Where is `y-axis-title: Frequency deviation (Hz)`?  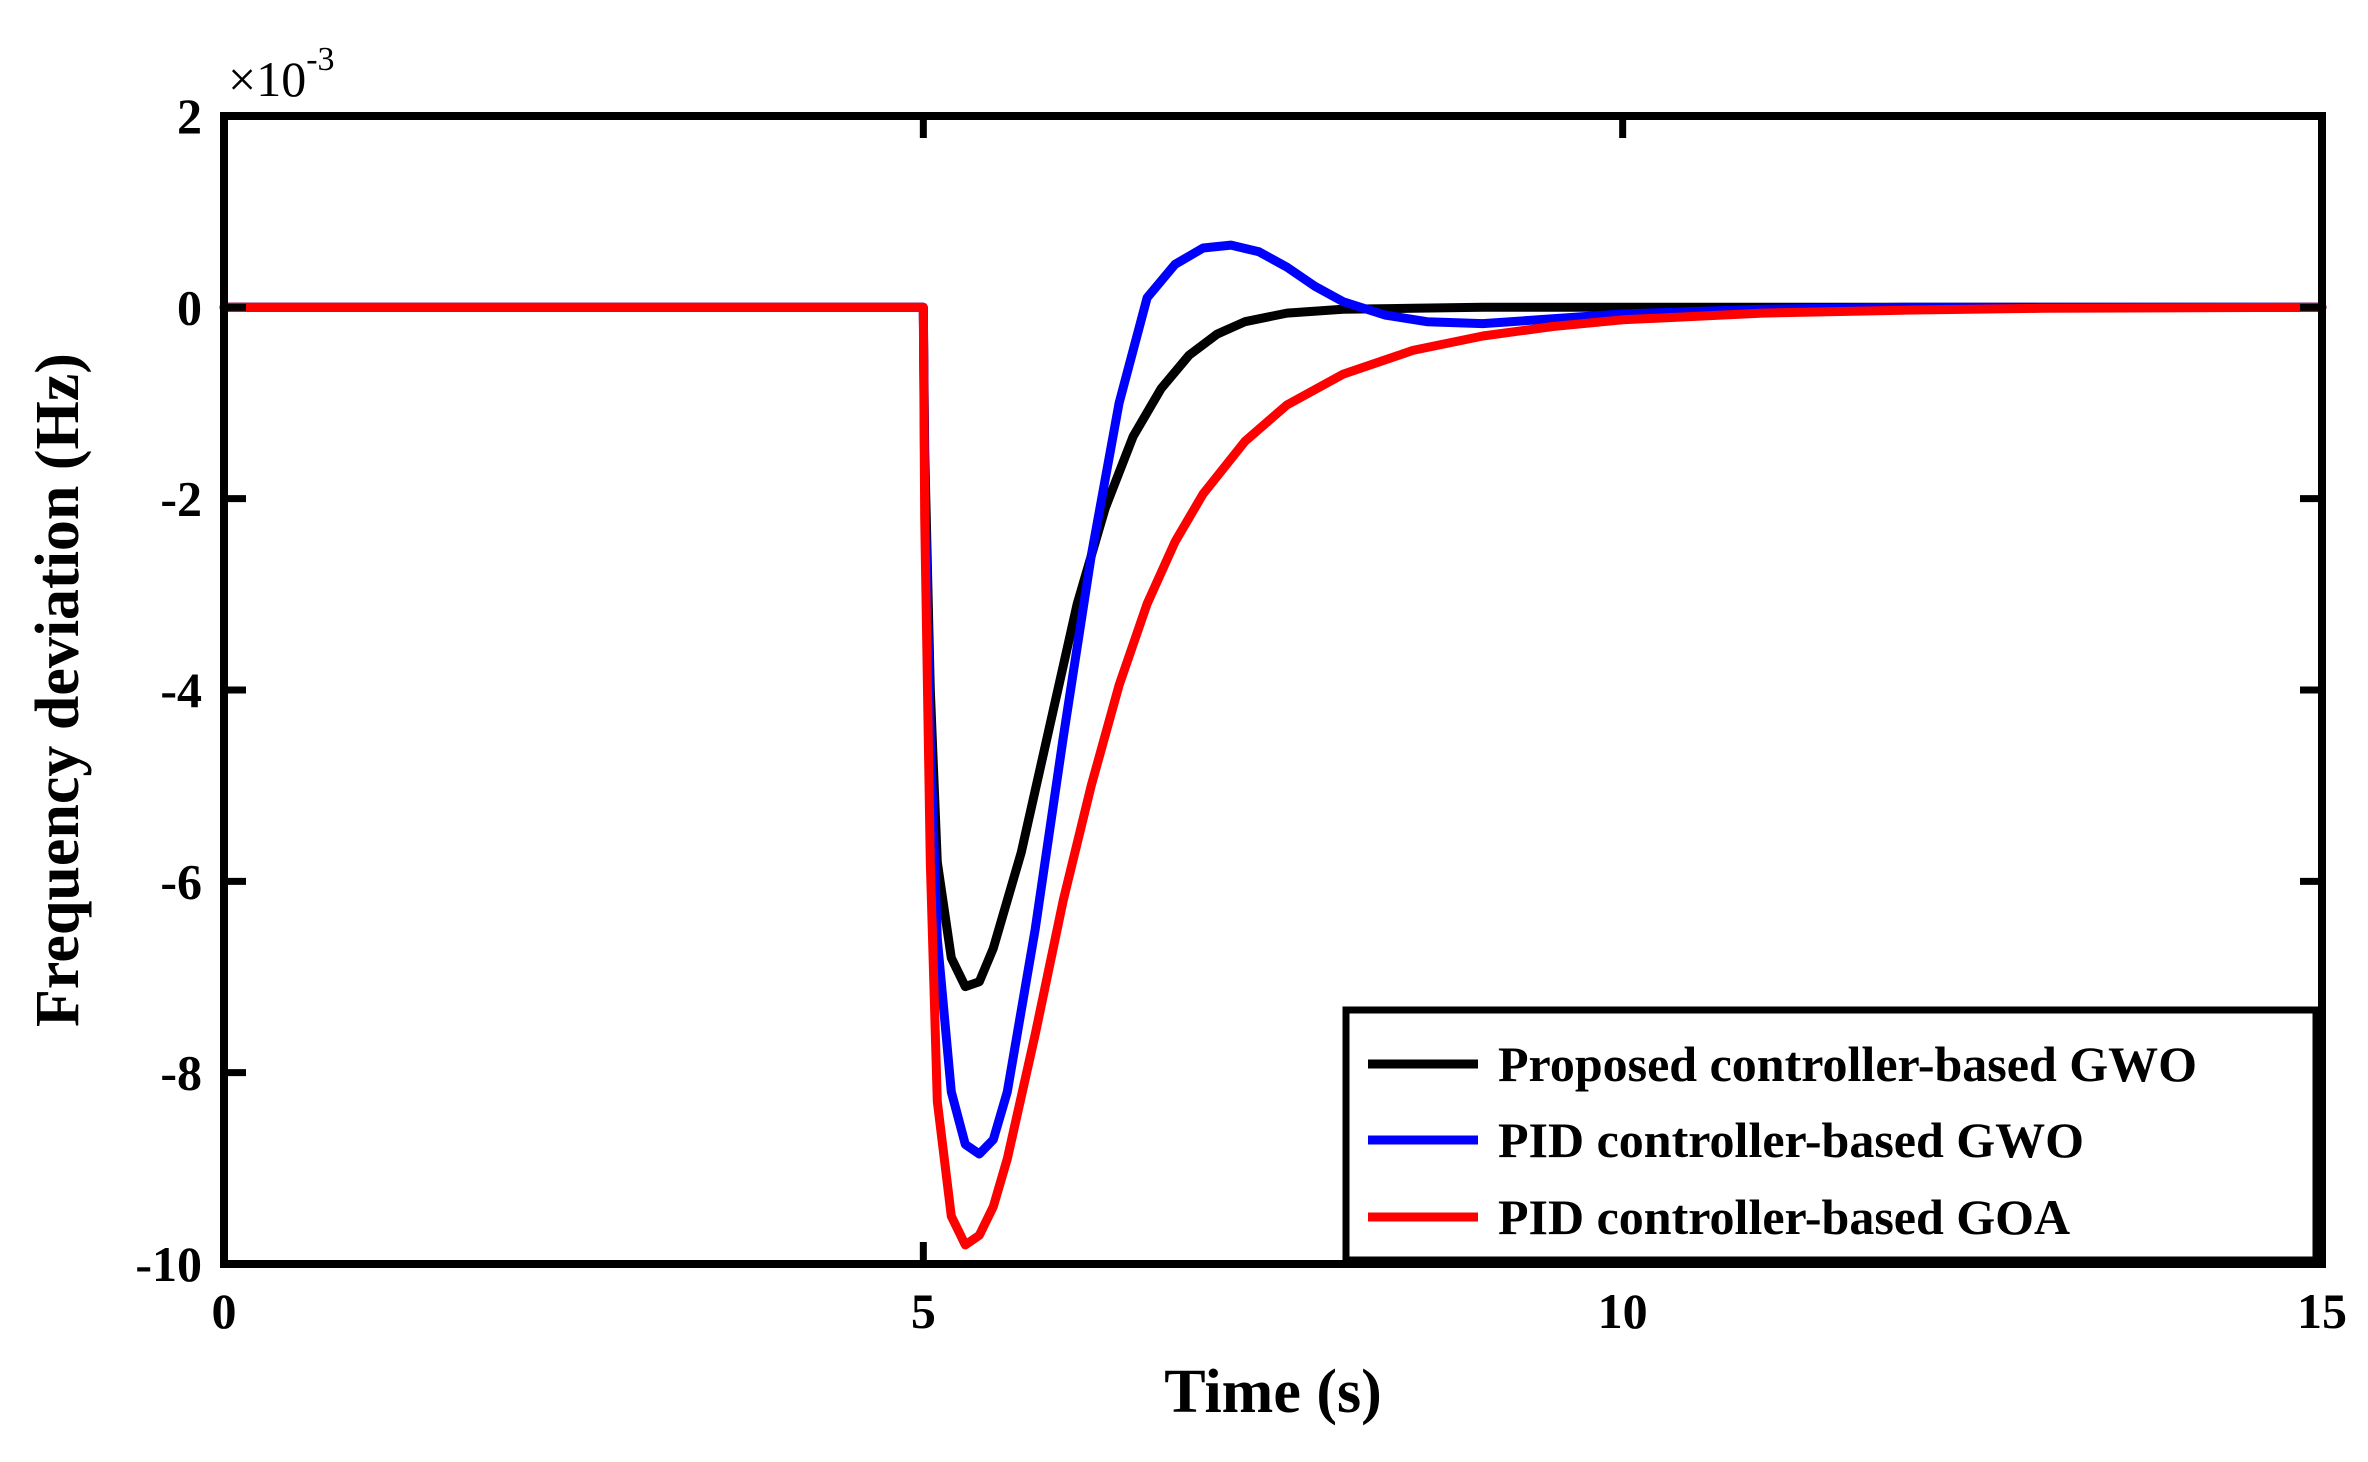
y-axis-title: Frequency deviation (Hz) is located at coordinates (58, 690).